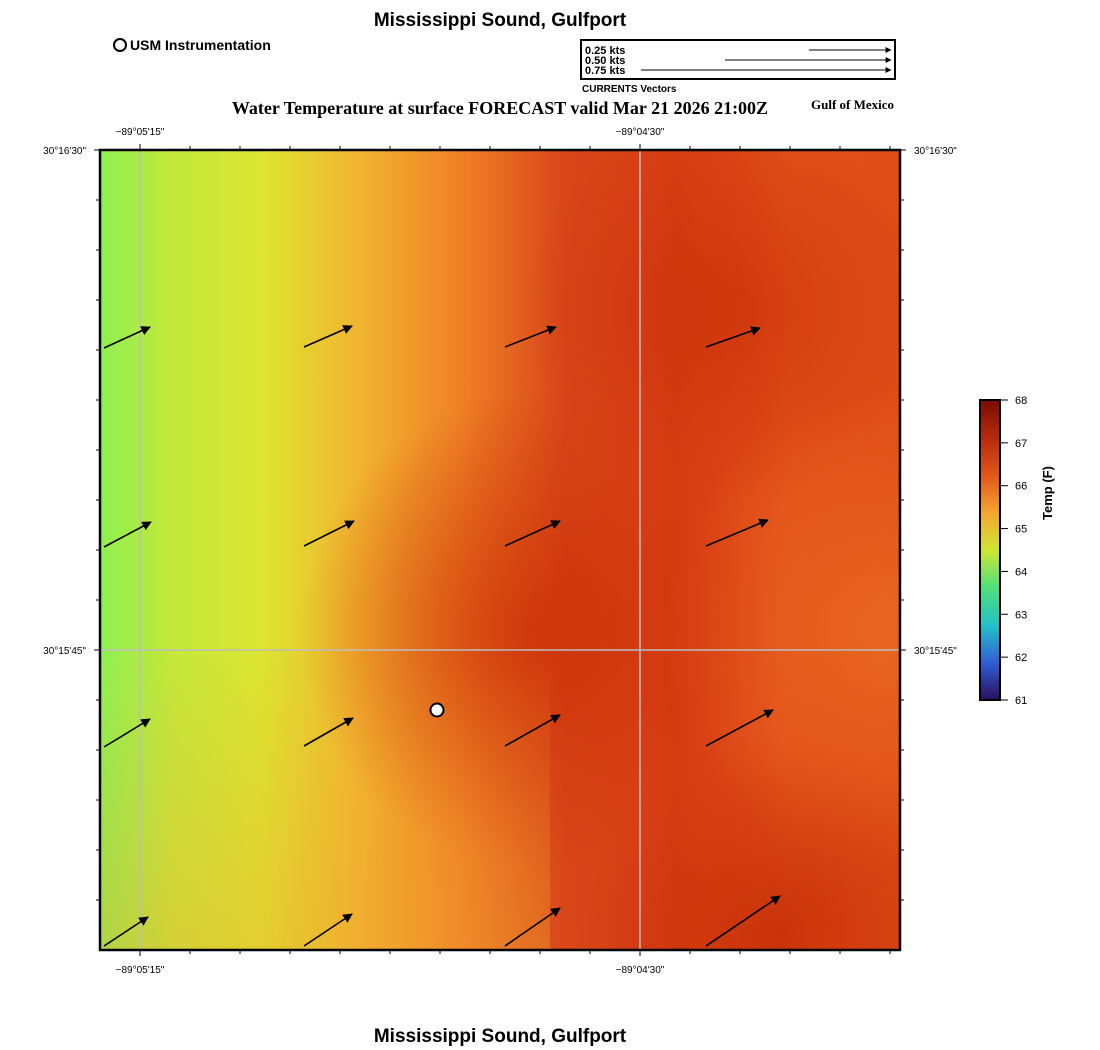 Image resolution: width=1100 pixels, height=1050 pixels. What do you see at coordinates (738, 59) in the screenshot?
I see `vector-scale-legend: 0.25 kts 0.50 kts 0.75 kts` at bounding box center [738, 59].